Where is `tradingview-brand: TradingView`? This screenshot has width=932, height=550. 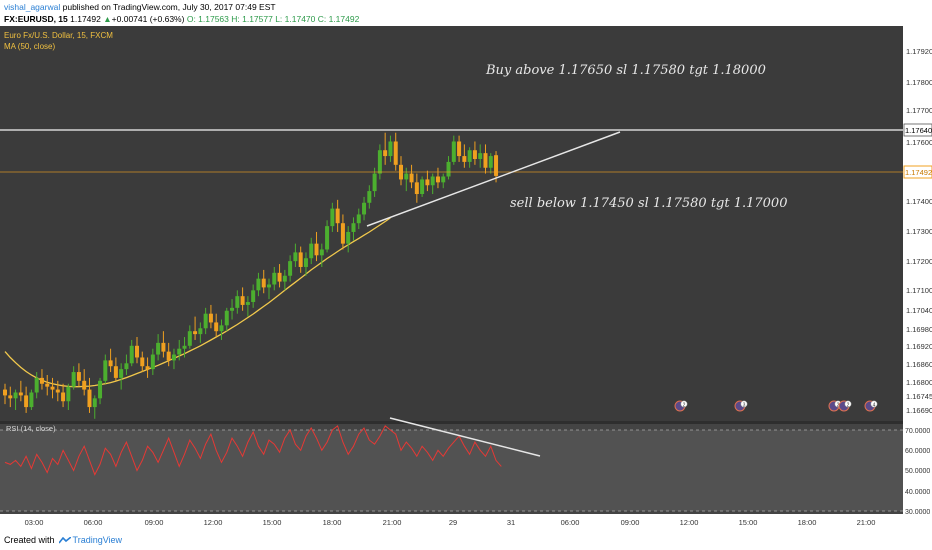
tradingview-brand: TradingView is located at coordinates (97, 540).